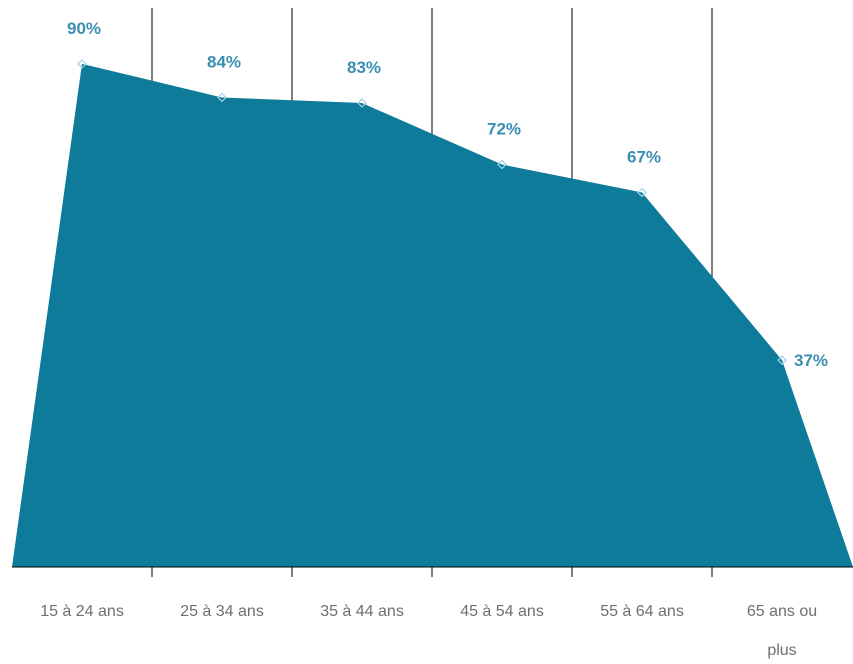 The width and height of the screenshot is (853, 664). I want to click on data-label: 37%, so click(811, 360).